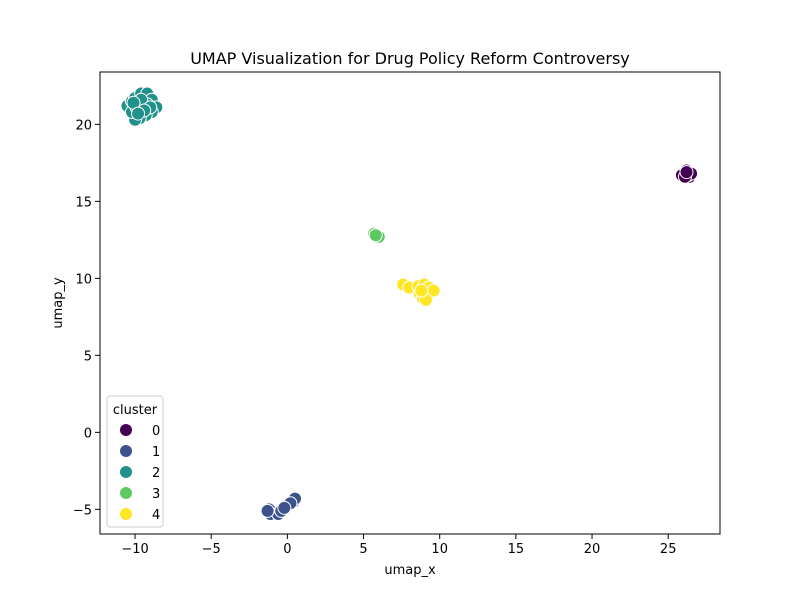 This screenshot has width=800, height=600. What do you see at coordinates (156, 452) in the screenshot?
I see `legend-label-1: 1` at bounding box center [156, 452].